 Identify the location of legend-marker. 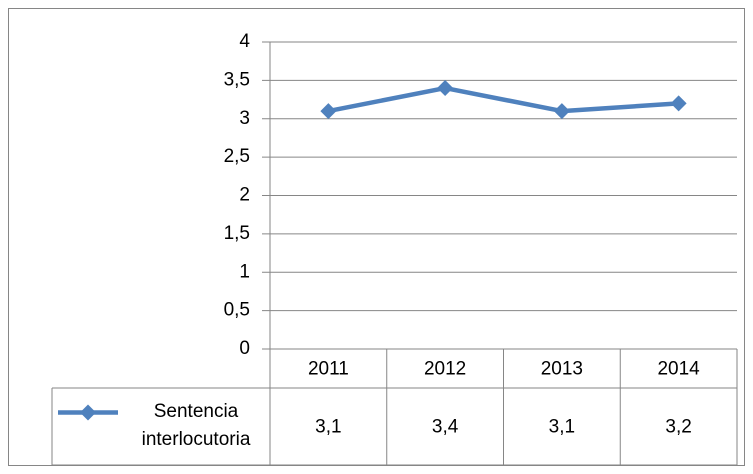
(88, 412).